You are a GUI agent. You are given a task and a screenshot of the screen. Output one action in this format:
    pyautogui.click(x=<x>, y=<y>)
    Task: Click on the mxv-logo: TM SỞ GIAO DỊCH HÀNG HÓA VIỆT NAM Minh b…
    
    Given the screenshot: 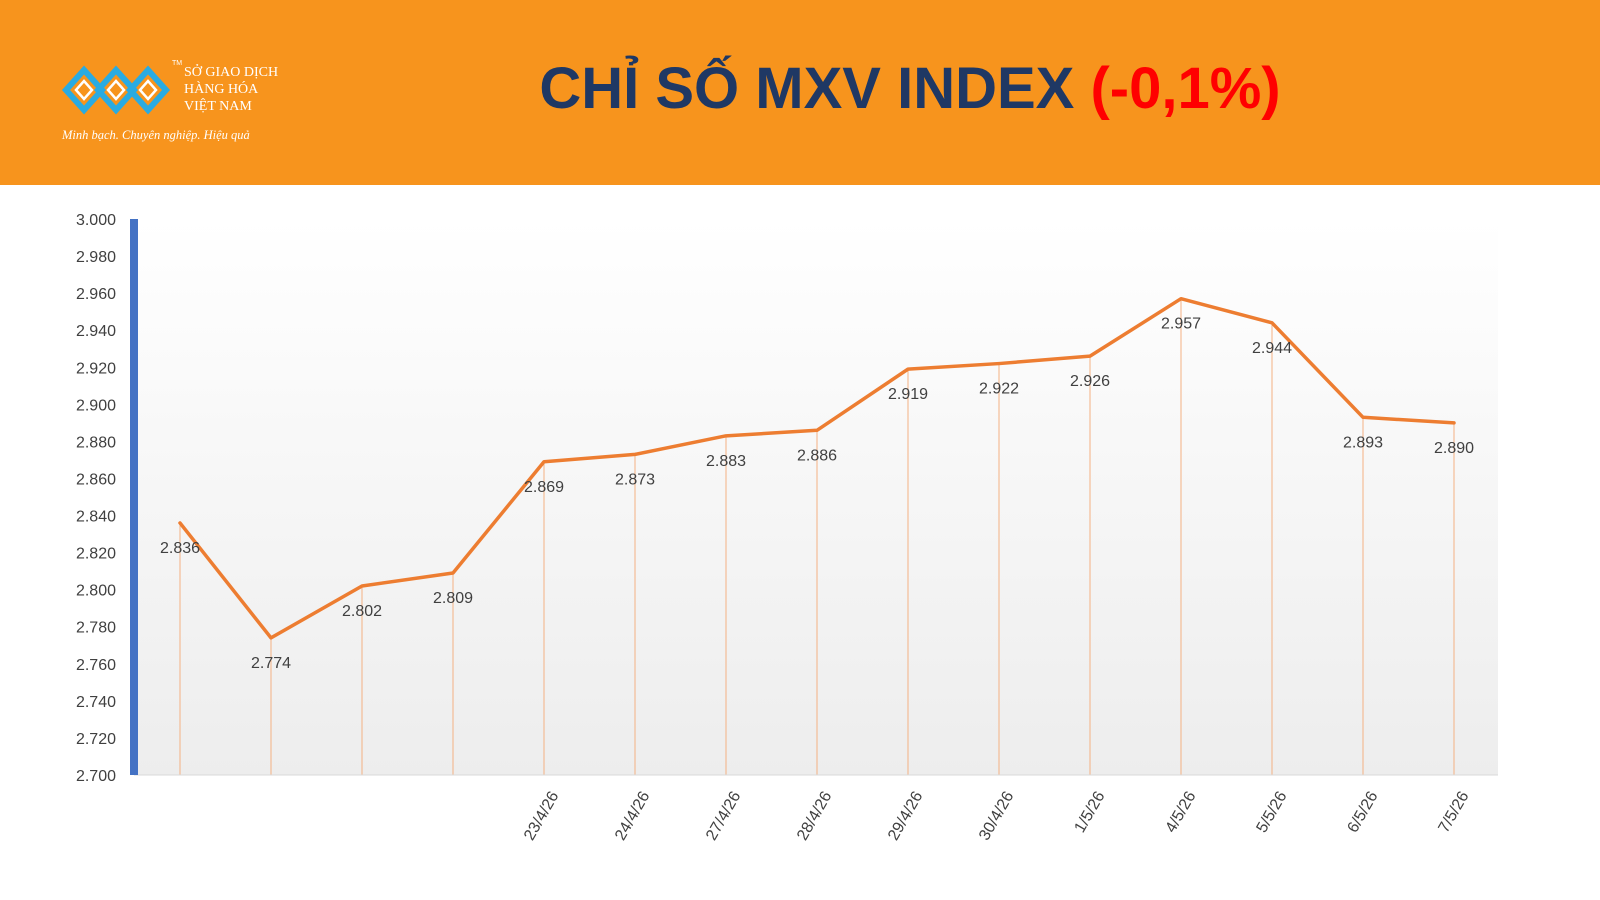 What is the action you would take?
    pyautogui.click(x=190, y=105)
    